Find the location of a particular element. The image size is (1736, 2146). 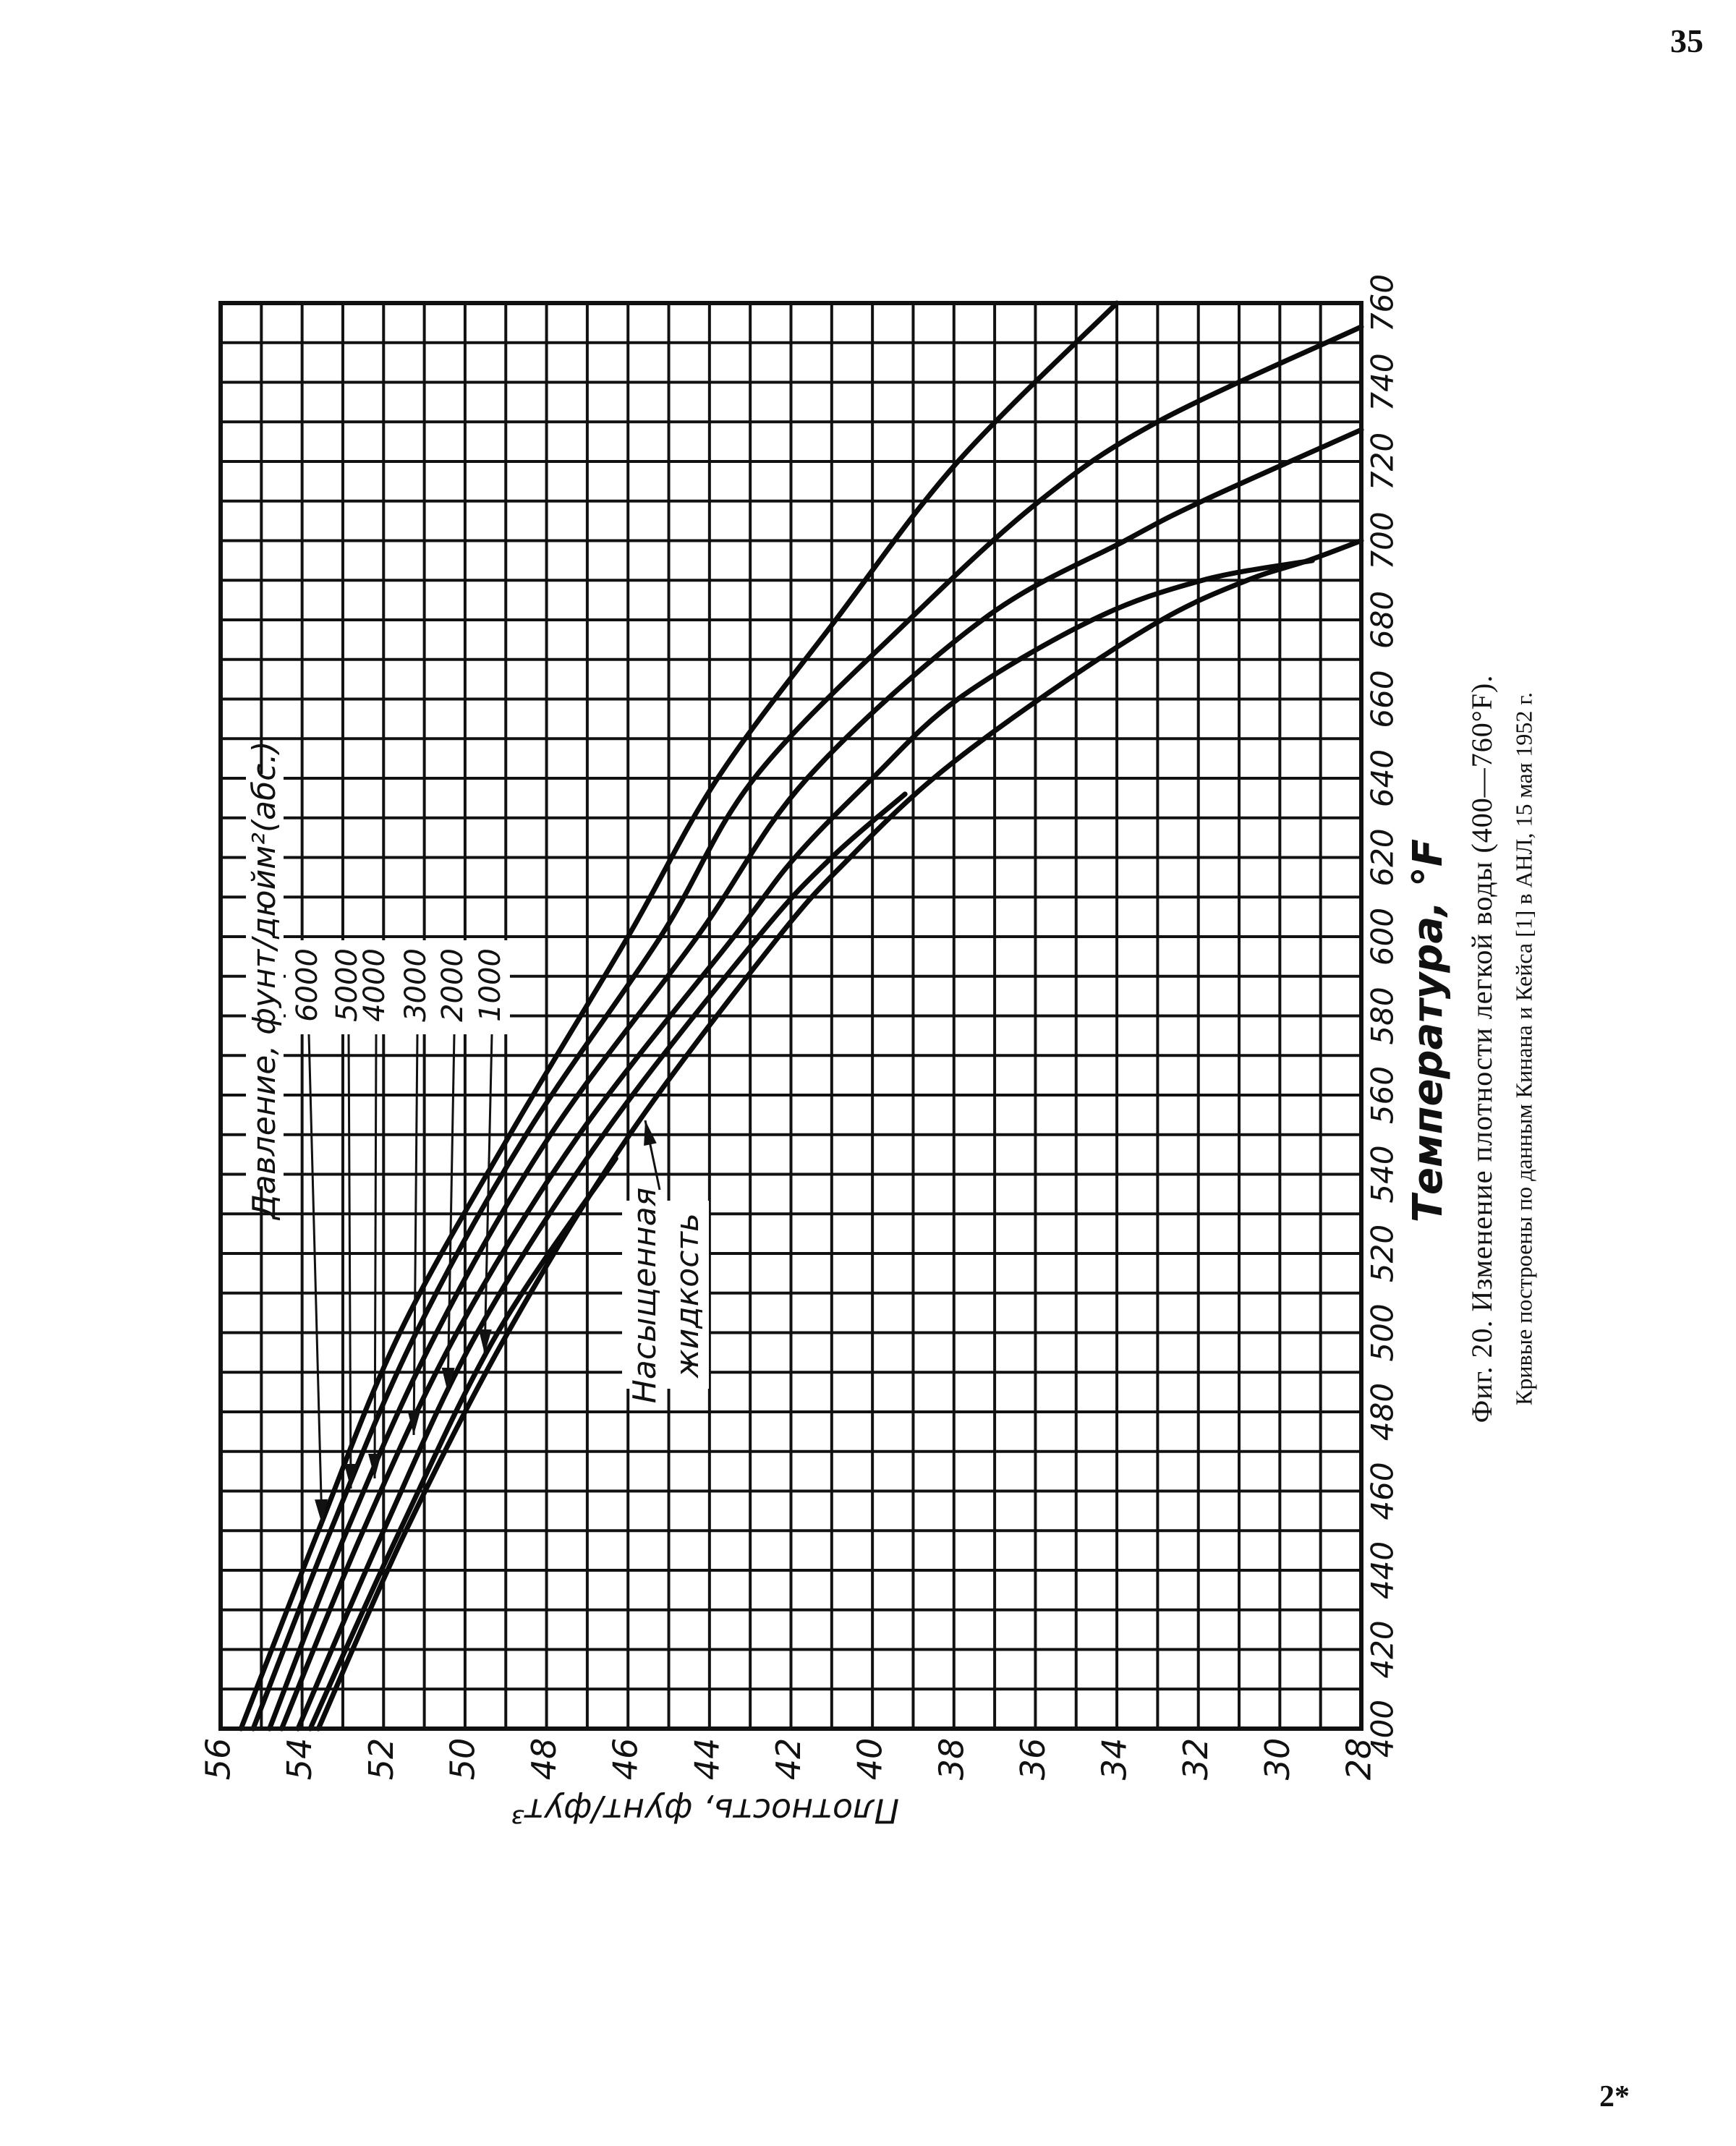

density-tick-labels: 56 54 52 50 48 46 44 42 40 38 36 34 32 30 28 is located at coordinates (789, 1760).